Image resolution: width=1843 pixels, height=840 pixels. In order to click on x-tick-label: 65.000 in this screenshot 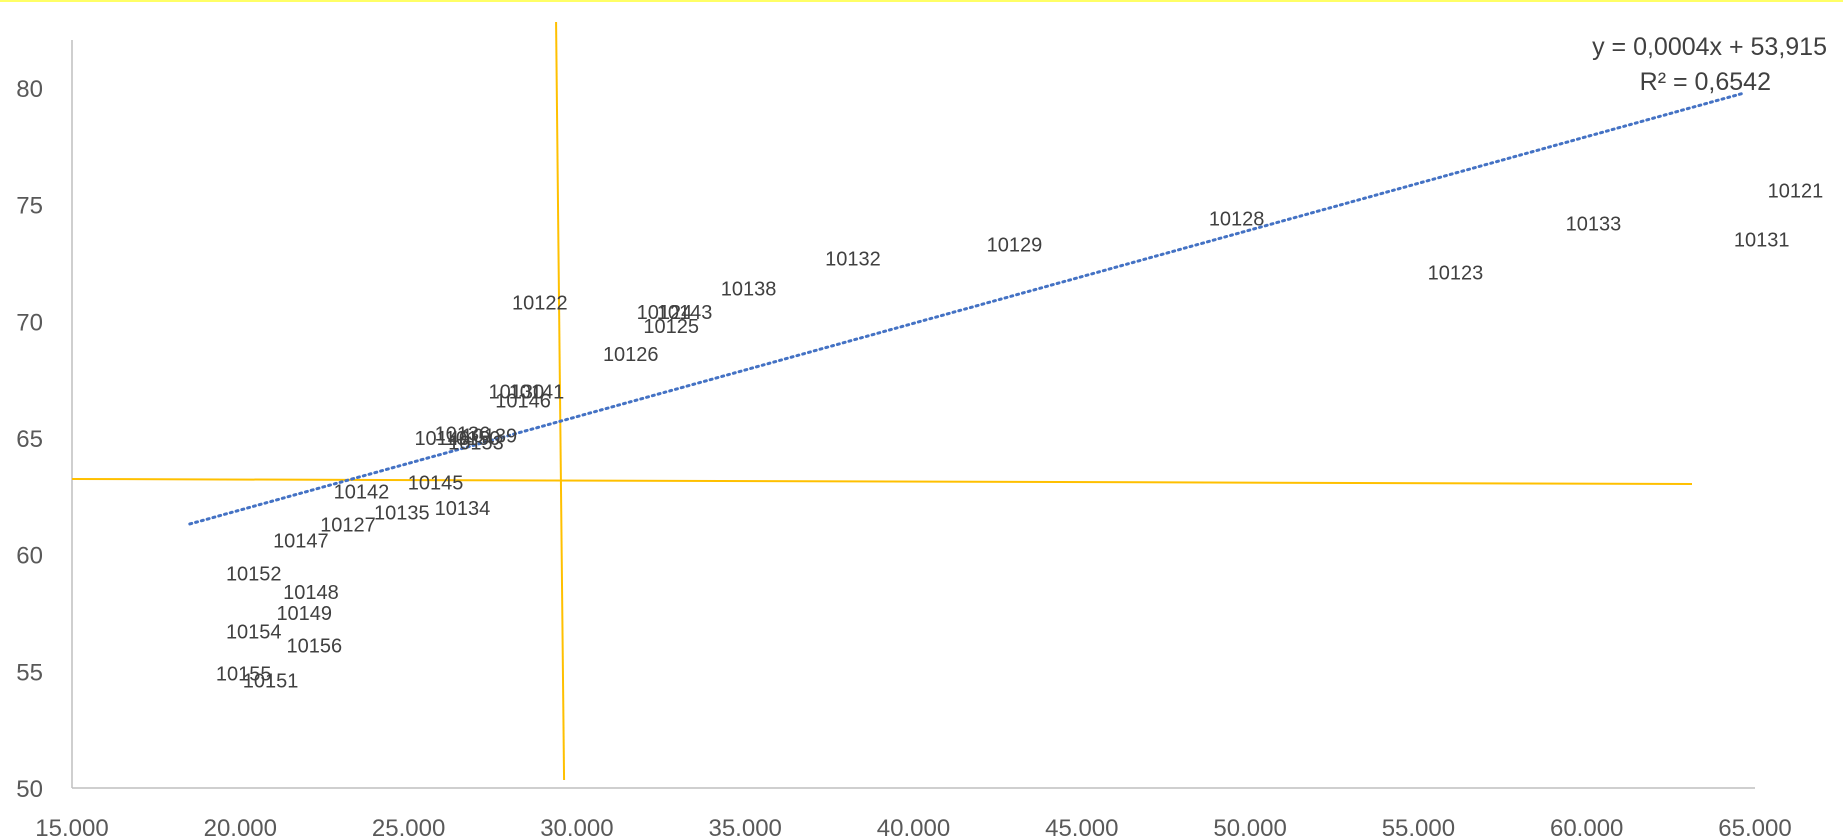, I will do `click(1754, 827)`.